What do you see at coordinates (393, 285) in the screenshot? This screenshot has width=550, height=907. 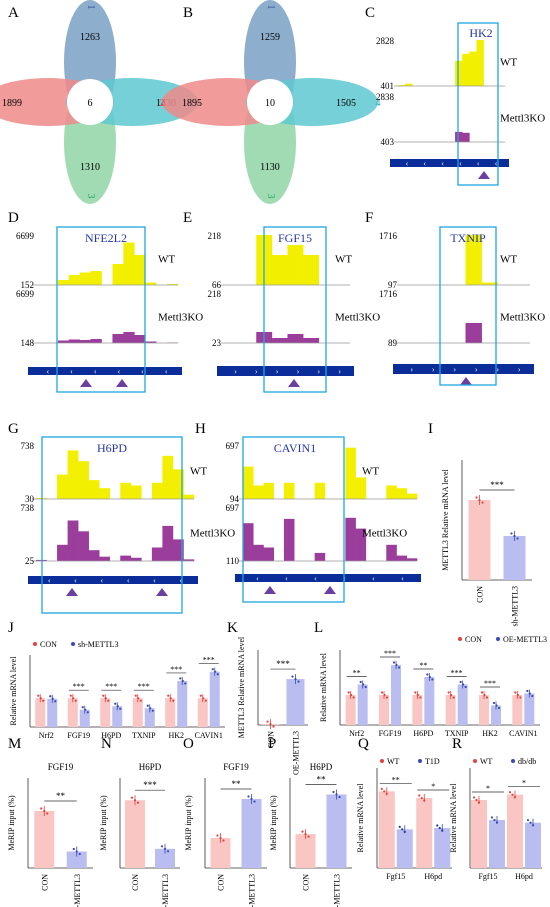 I see `track-range-min: 97` at bounding box center [393, 285].